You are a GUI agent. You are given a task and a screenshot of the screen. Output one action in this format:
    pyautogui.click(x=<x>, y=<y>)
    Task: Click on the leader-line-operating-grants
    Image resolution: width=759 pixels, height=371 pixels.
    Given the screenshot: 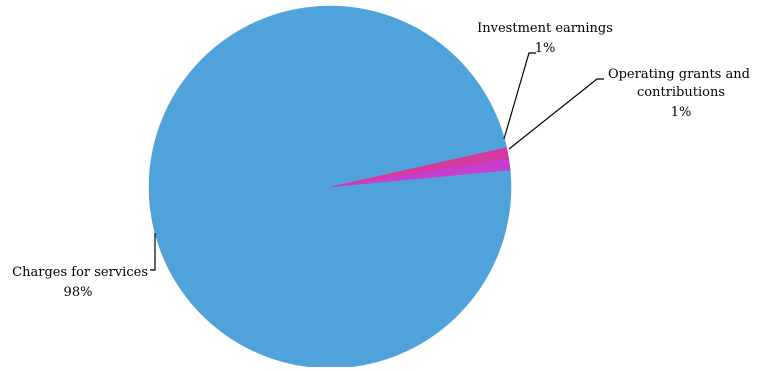 What is the action you would take?
    pyautogui.click(x=556, y=114)
    